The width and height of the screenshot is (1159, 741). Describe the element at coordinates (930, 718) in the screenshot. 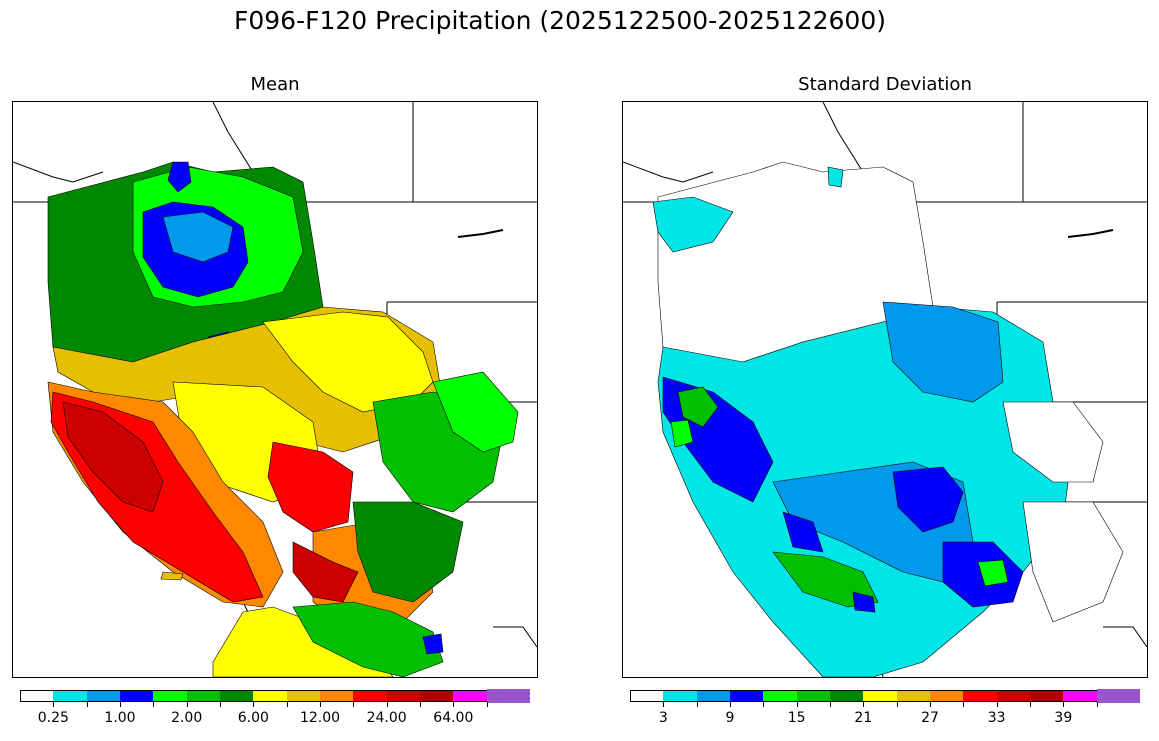

I see `stddev-colorbar-label: 27` at that location.